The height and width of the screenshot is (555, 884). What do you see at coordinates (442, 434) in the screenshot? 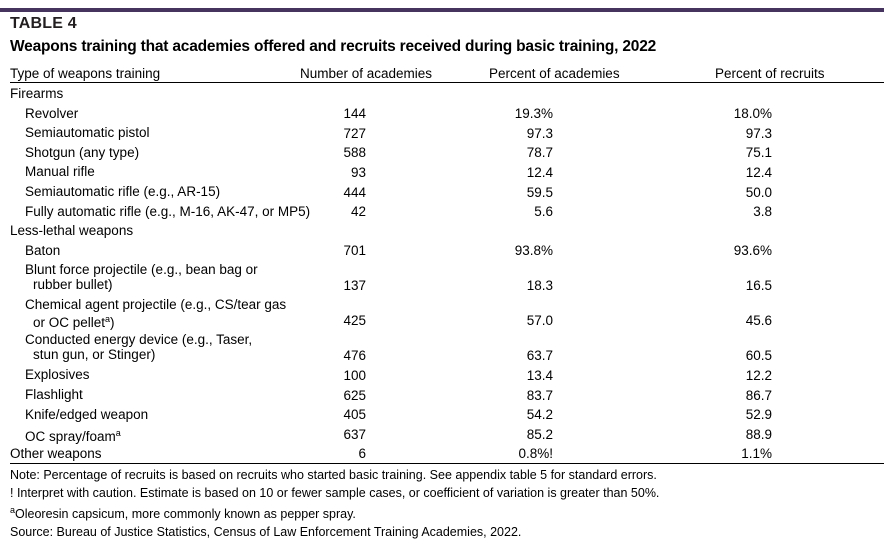
I see `table-row: OC spray/foama 637 85.2 88.9` at bounding box center [442, 434].